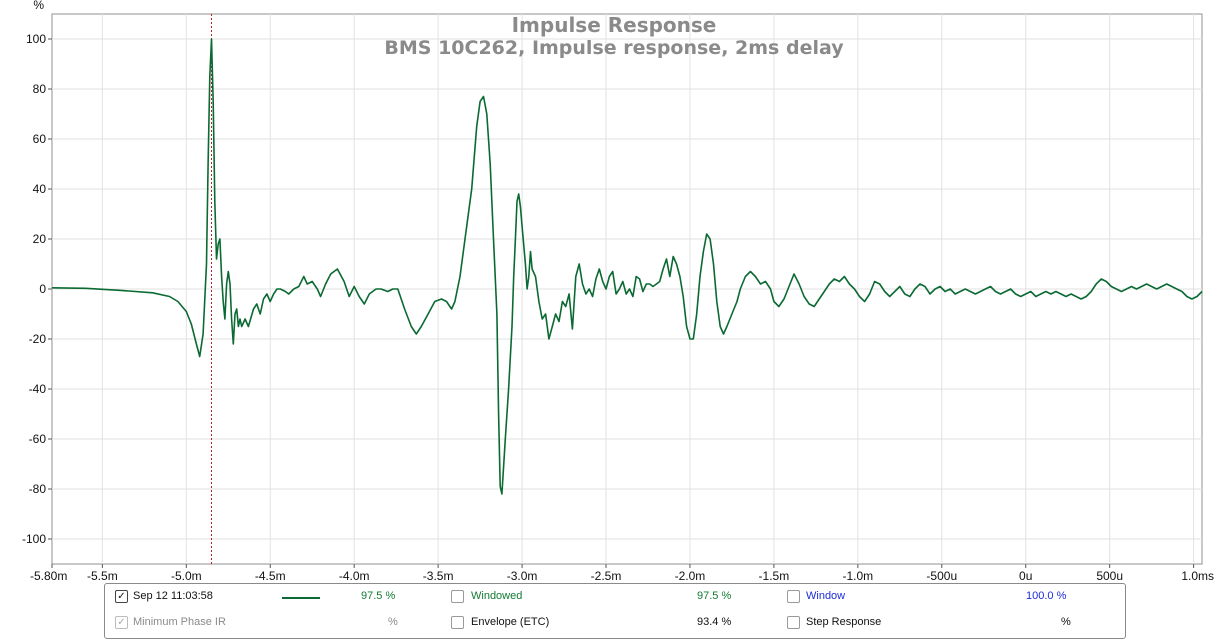 This screenshot has height=640, width=1228. I want to click on y-tick-label: -100, so click(34, 539).